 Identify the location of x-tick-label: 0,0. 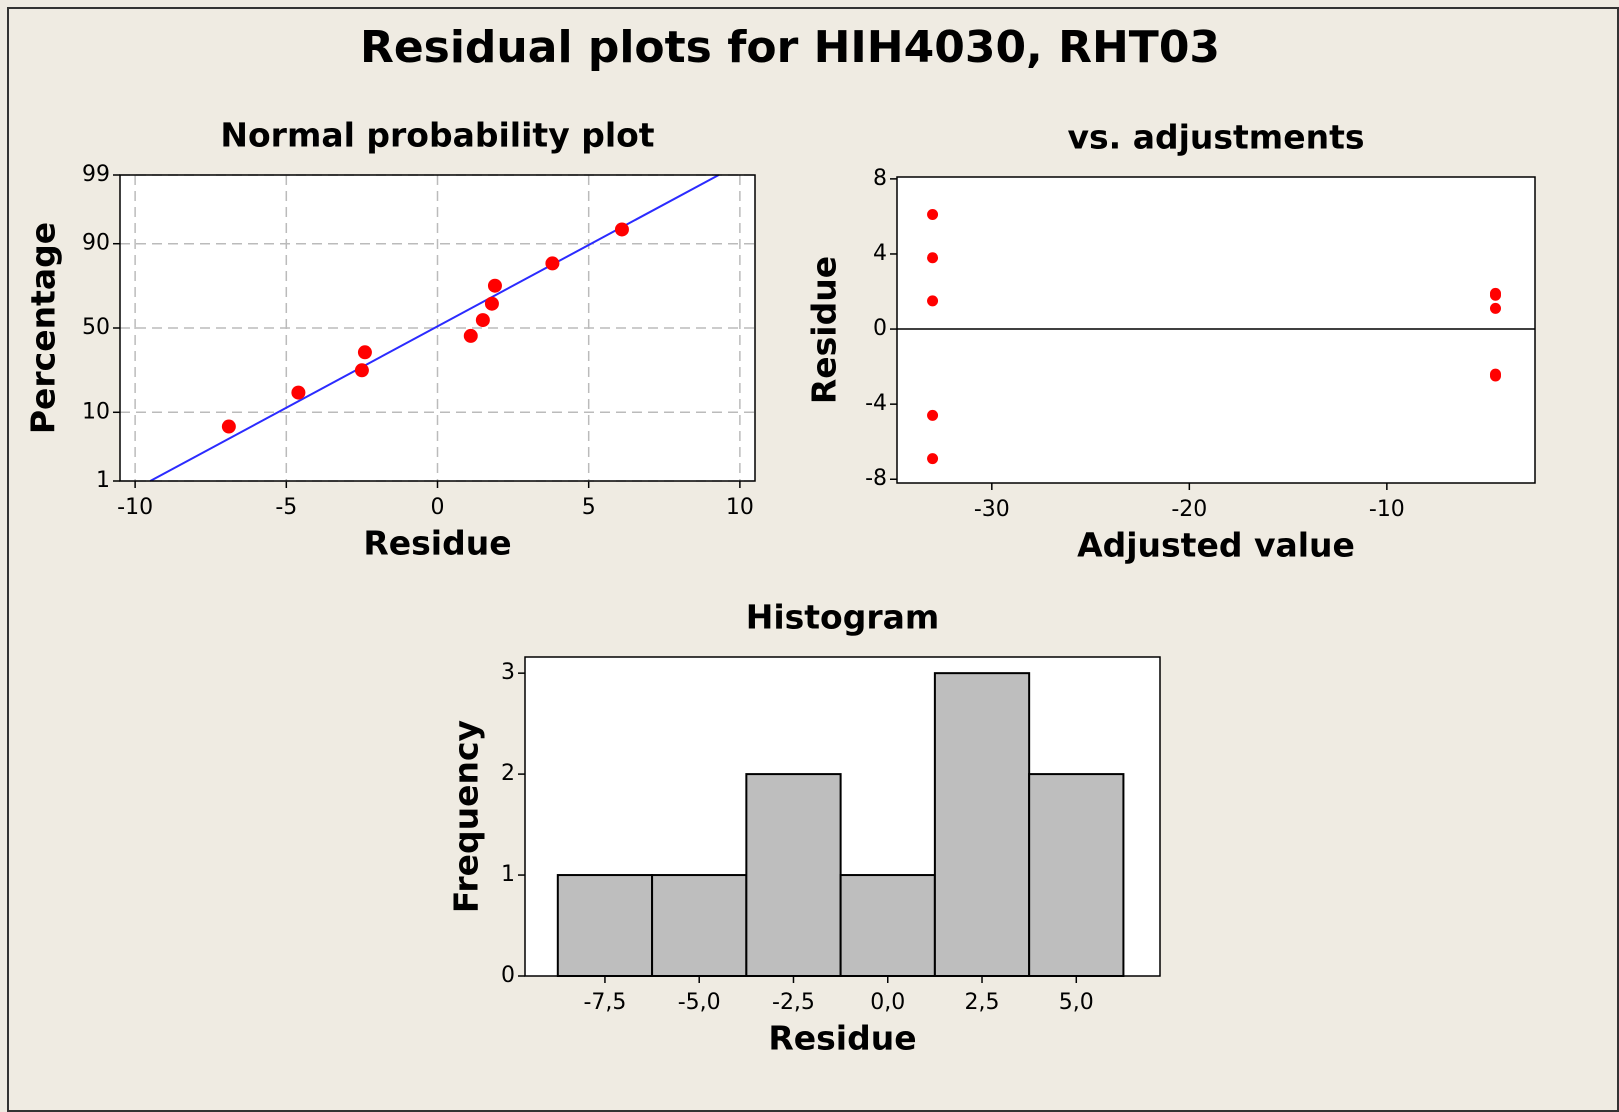
(887, 1002).